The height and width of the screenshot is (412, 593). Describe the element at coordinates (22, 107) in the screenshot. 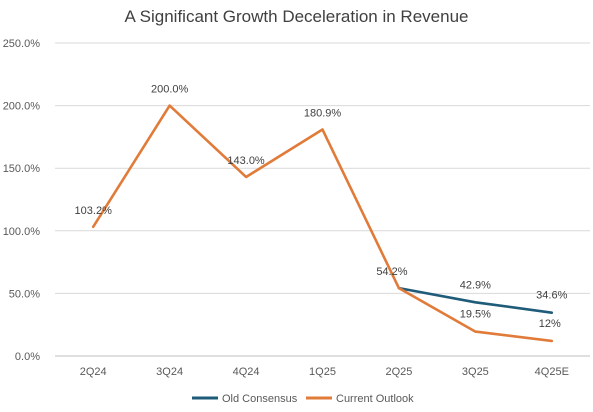

I see `y-tick-label: 200.0%` at that location.